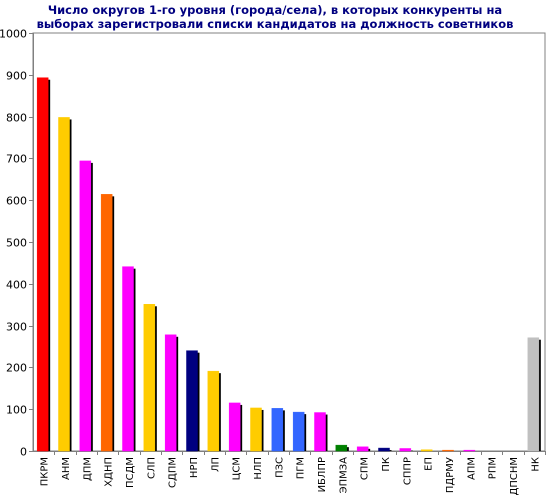 This screenshot has height=500, width=550. Describe the element at coordinates (514, 476) in the screenshot. I see `x-tick-label: ДПСНМ` at that location.